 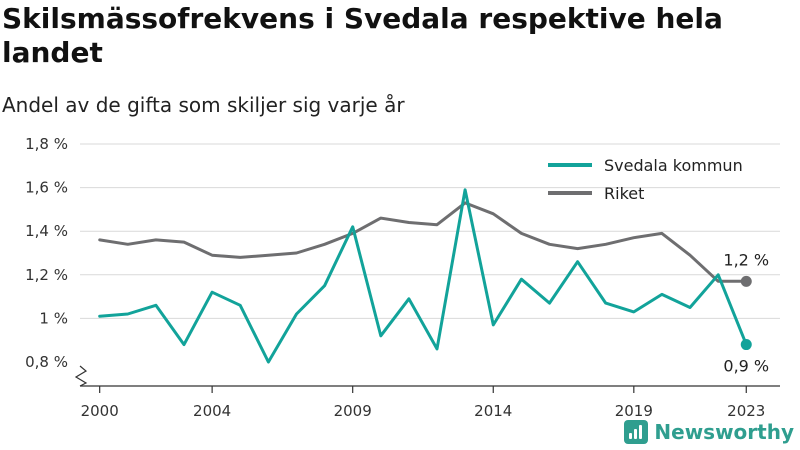 What do you see at coordinates (53, 318) in the screenshot?
I see `y-tick-label: 1 %` at bounding box center [53, 318].